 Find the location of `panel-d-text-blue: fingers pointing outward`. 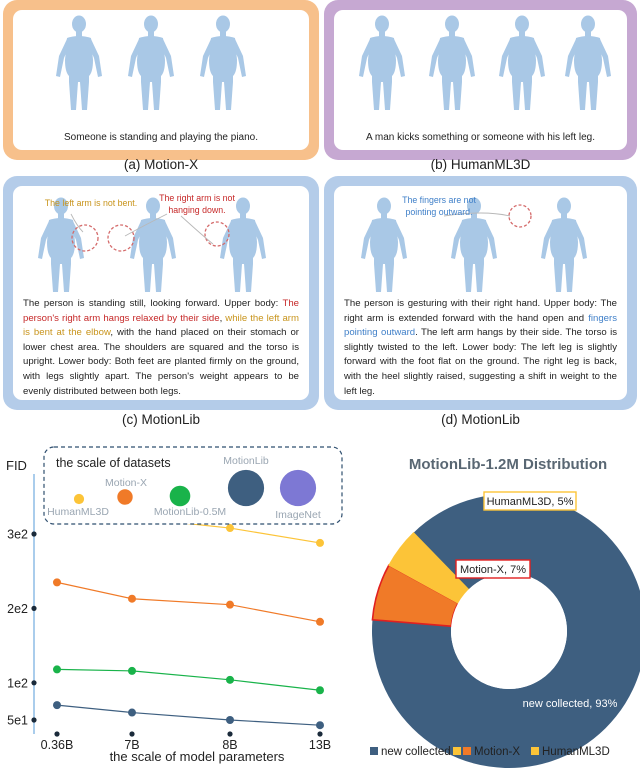

panel-d-text-blue: fingers pointing outward is located at coordinates (480, 325).